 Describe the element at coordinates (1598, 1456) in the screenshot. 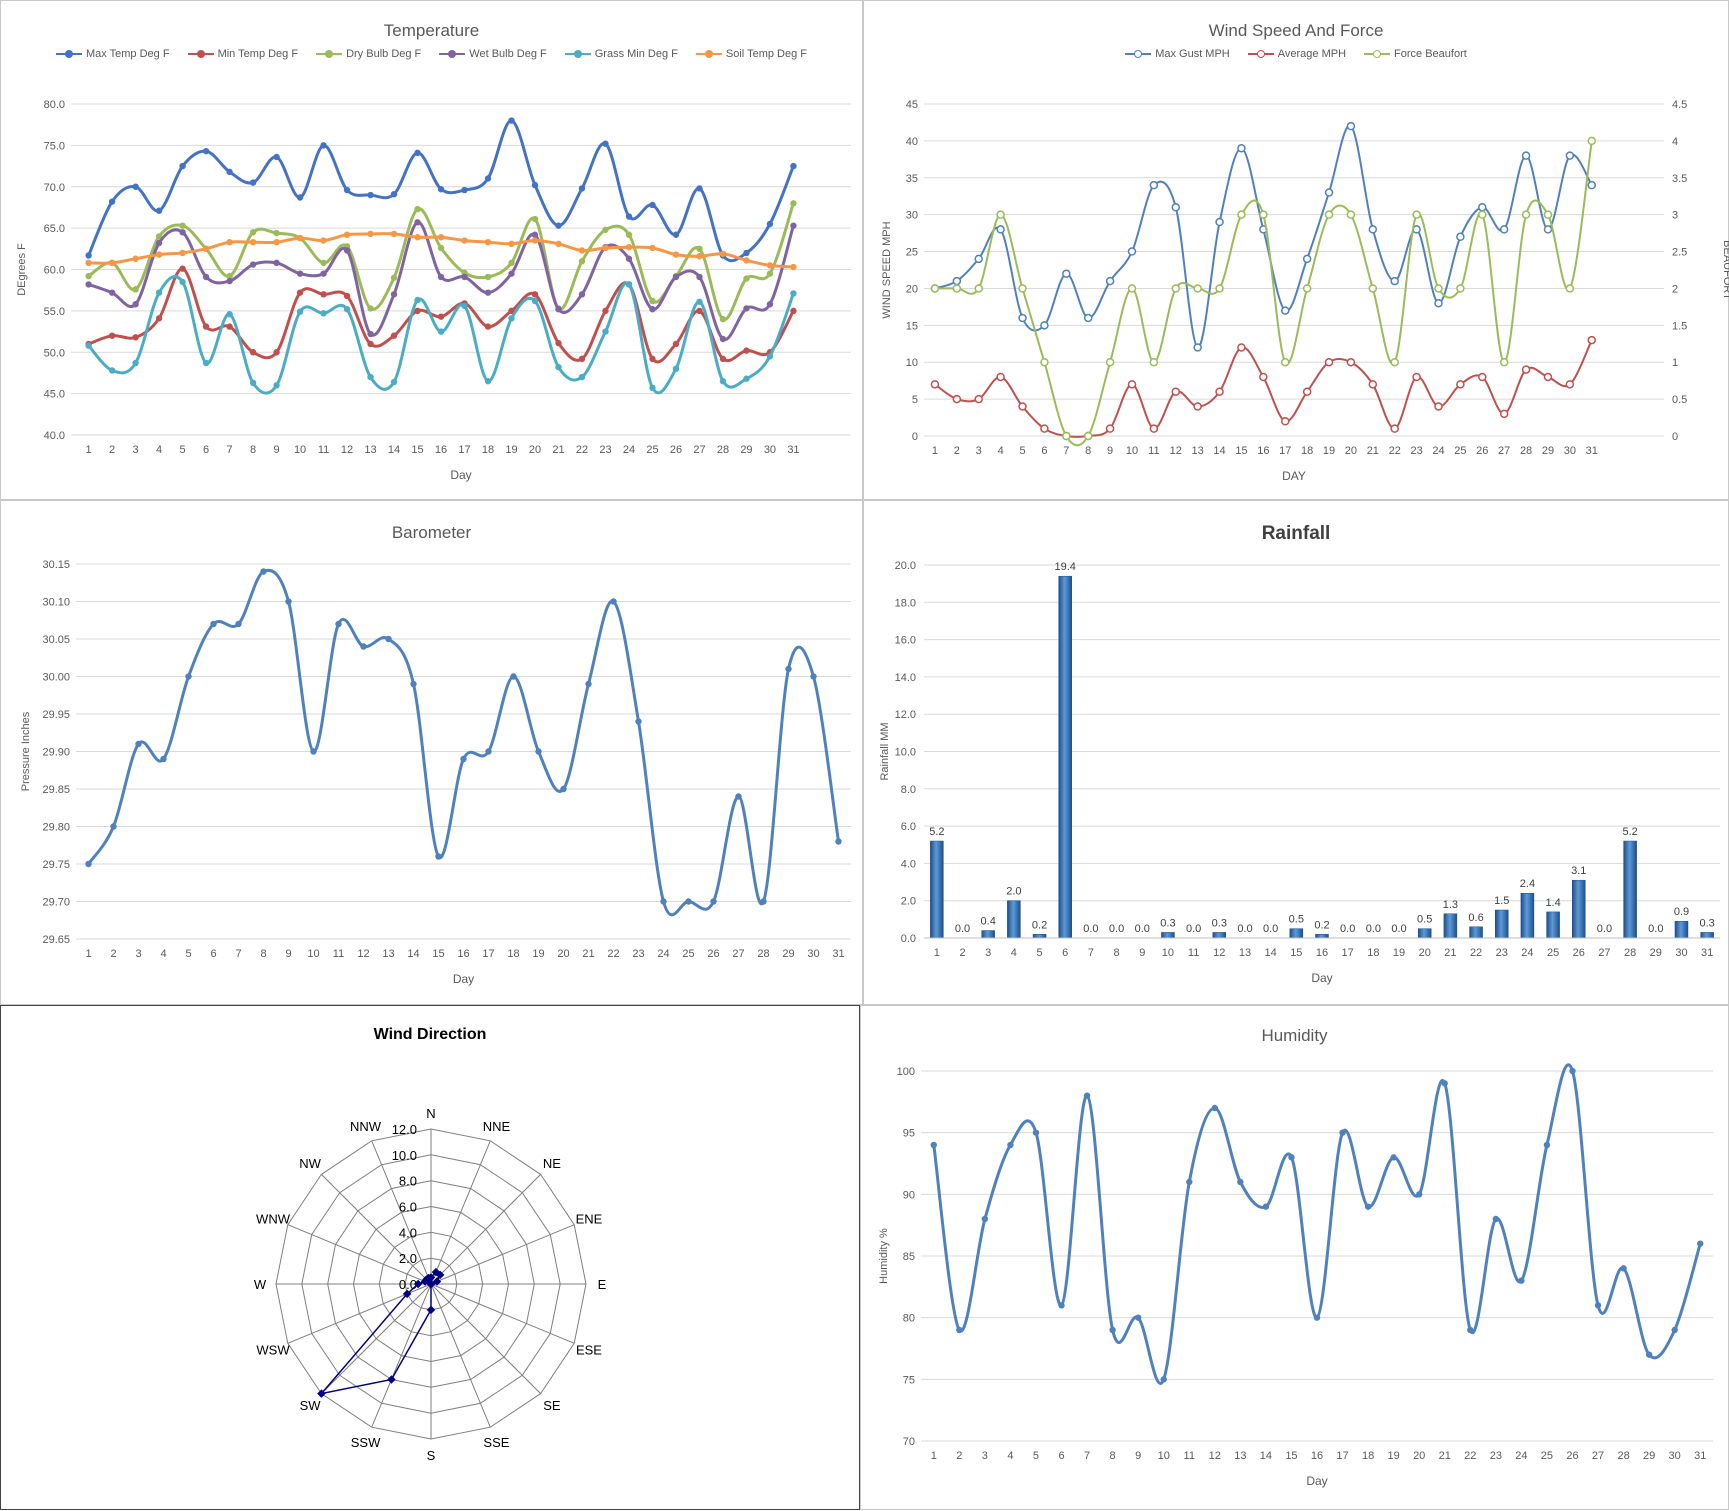

I see `x-tick-label: 27` at that location.